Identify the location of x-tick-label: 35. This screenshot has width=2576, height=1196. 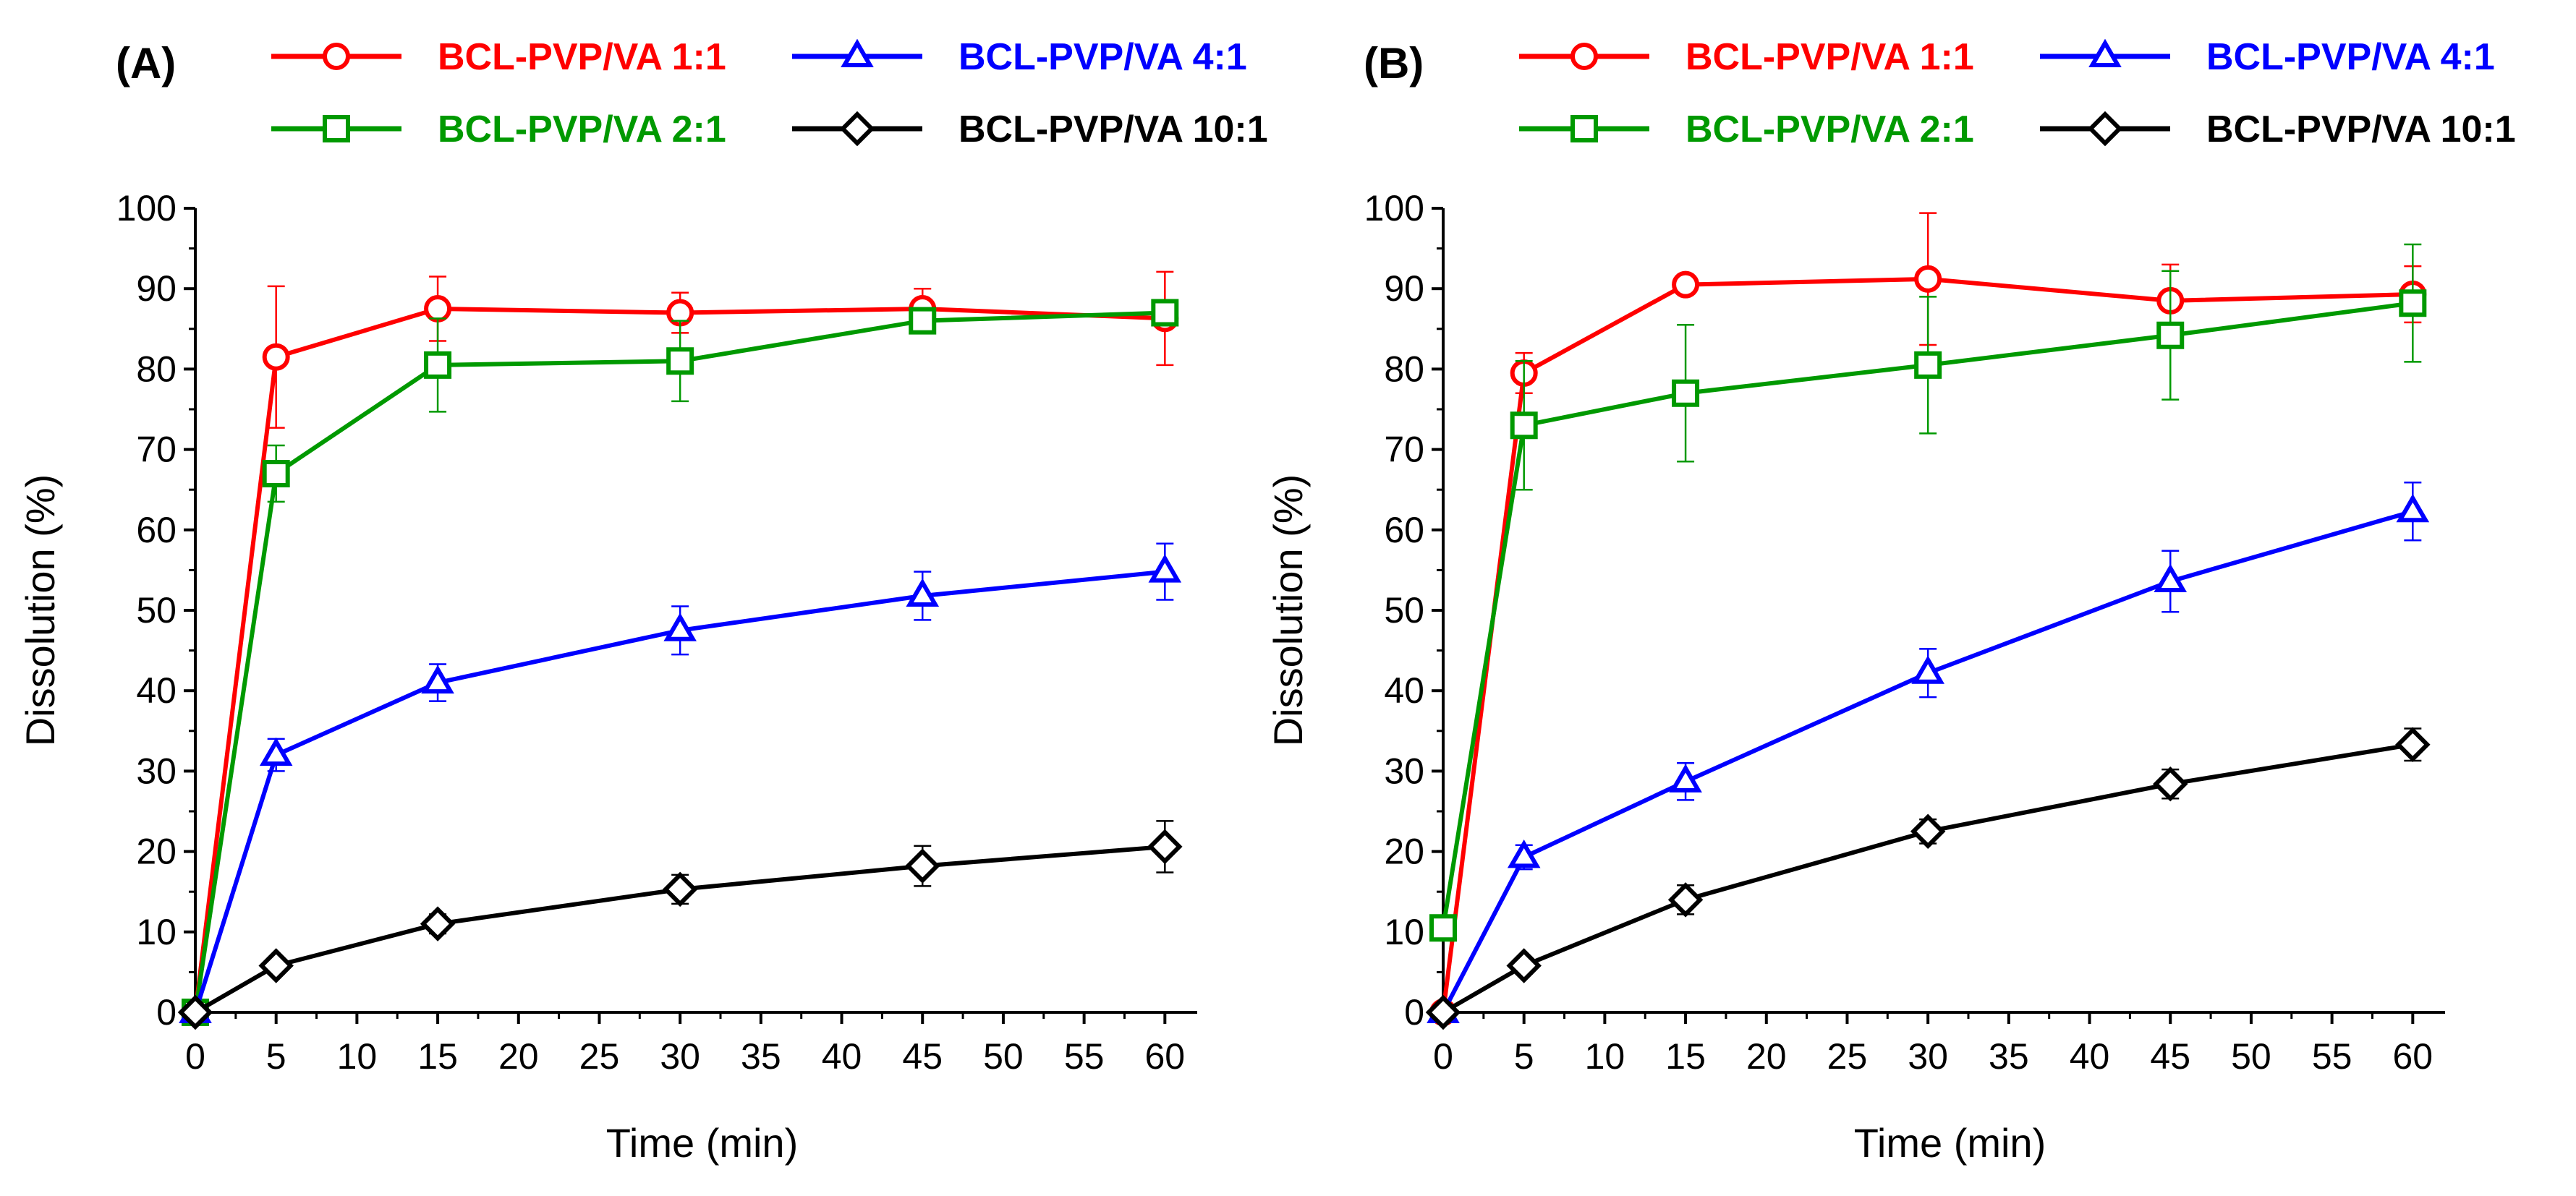
(761, 1056).